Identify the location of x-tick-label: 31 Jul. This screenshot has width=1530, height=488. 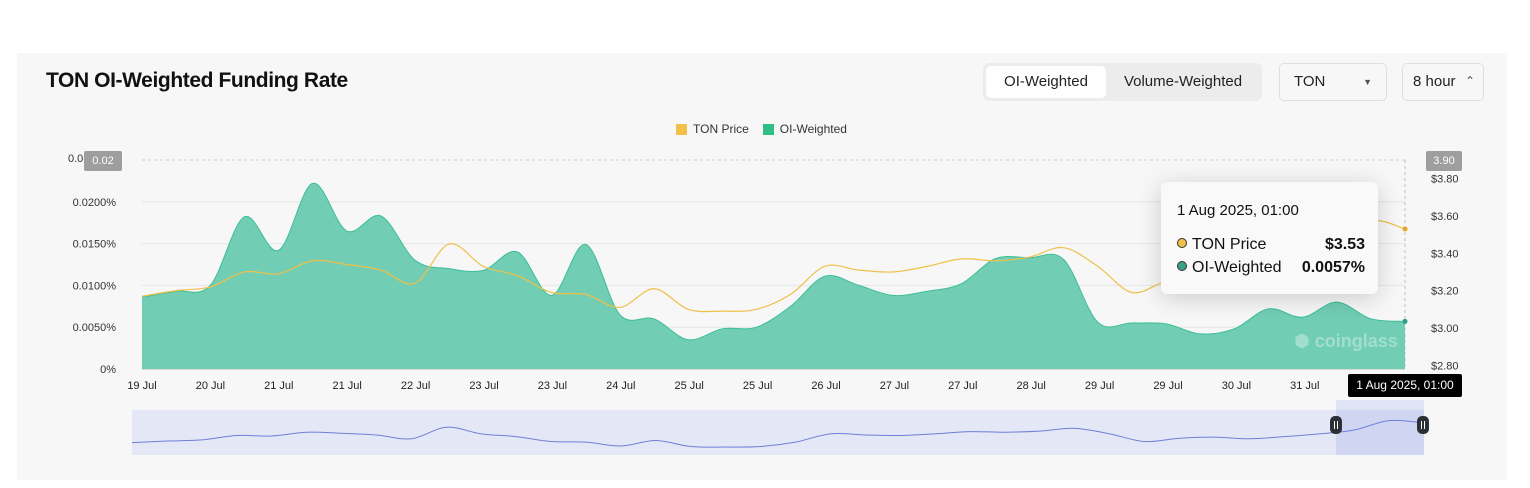
(1304, 386).